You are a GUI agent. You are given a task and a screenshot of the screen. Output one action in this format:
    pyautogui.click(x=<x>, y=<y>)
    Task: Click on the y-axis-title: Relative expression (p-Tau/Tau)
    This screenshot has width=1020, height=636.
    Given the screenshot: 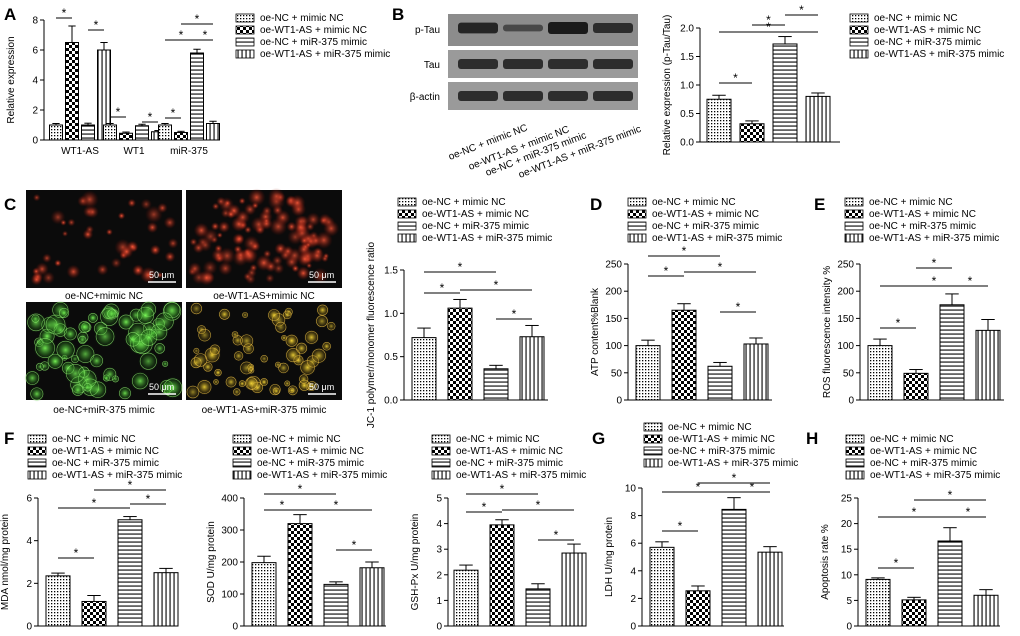 What is the action you would take?
    pyautogui.click(x=667, y=85)
    